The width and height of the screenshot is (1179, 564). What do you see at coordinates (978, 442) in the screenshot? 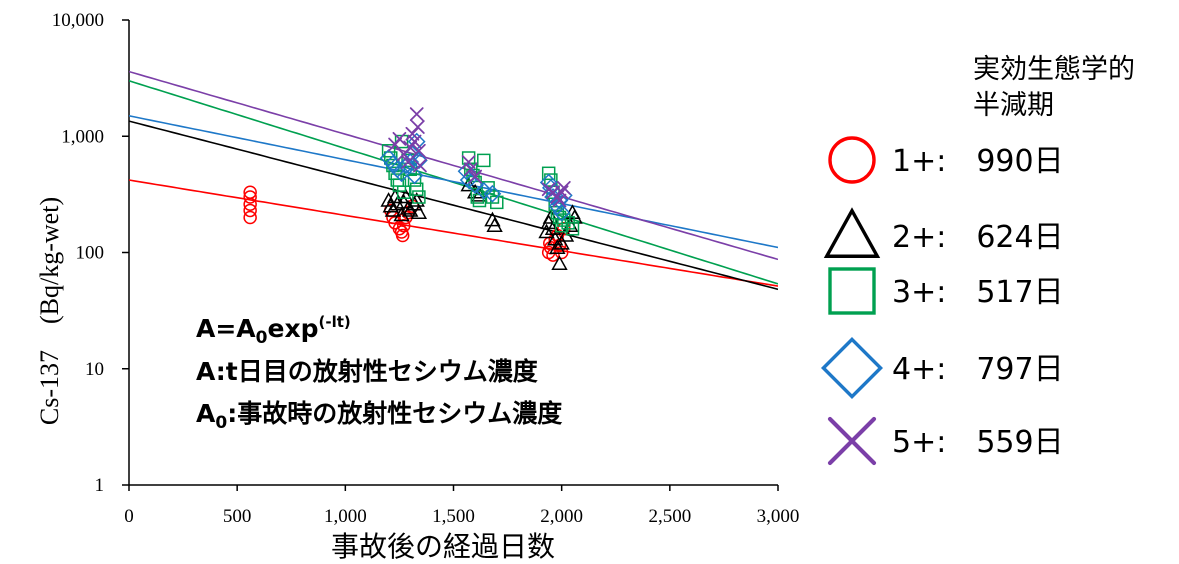
I see `legend-label: 5+: 559日` at bounding box center [978, 442].